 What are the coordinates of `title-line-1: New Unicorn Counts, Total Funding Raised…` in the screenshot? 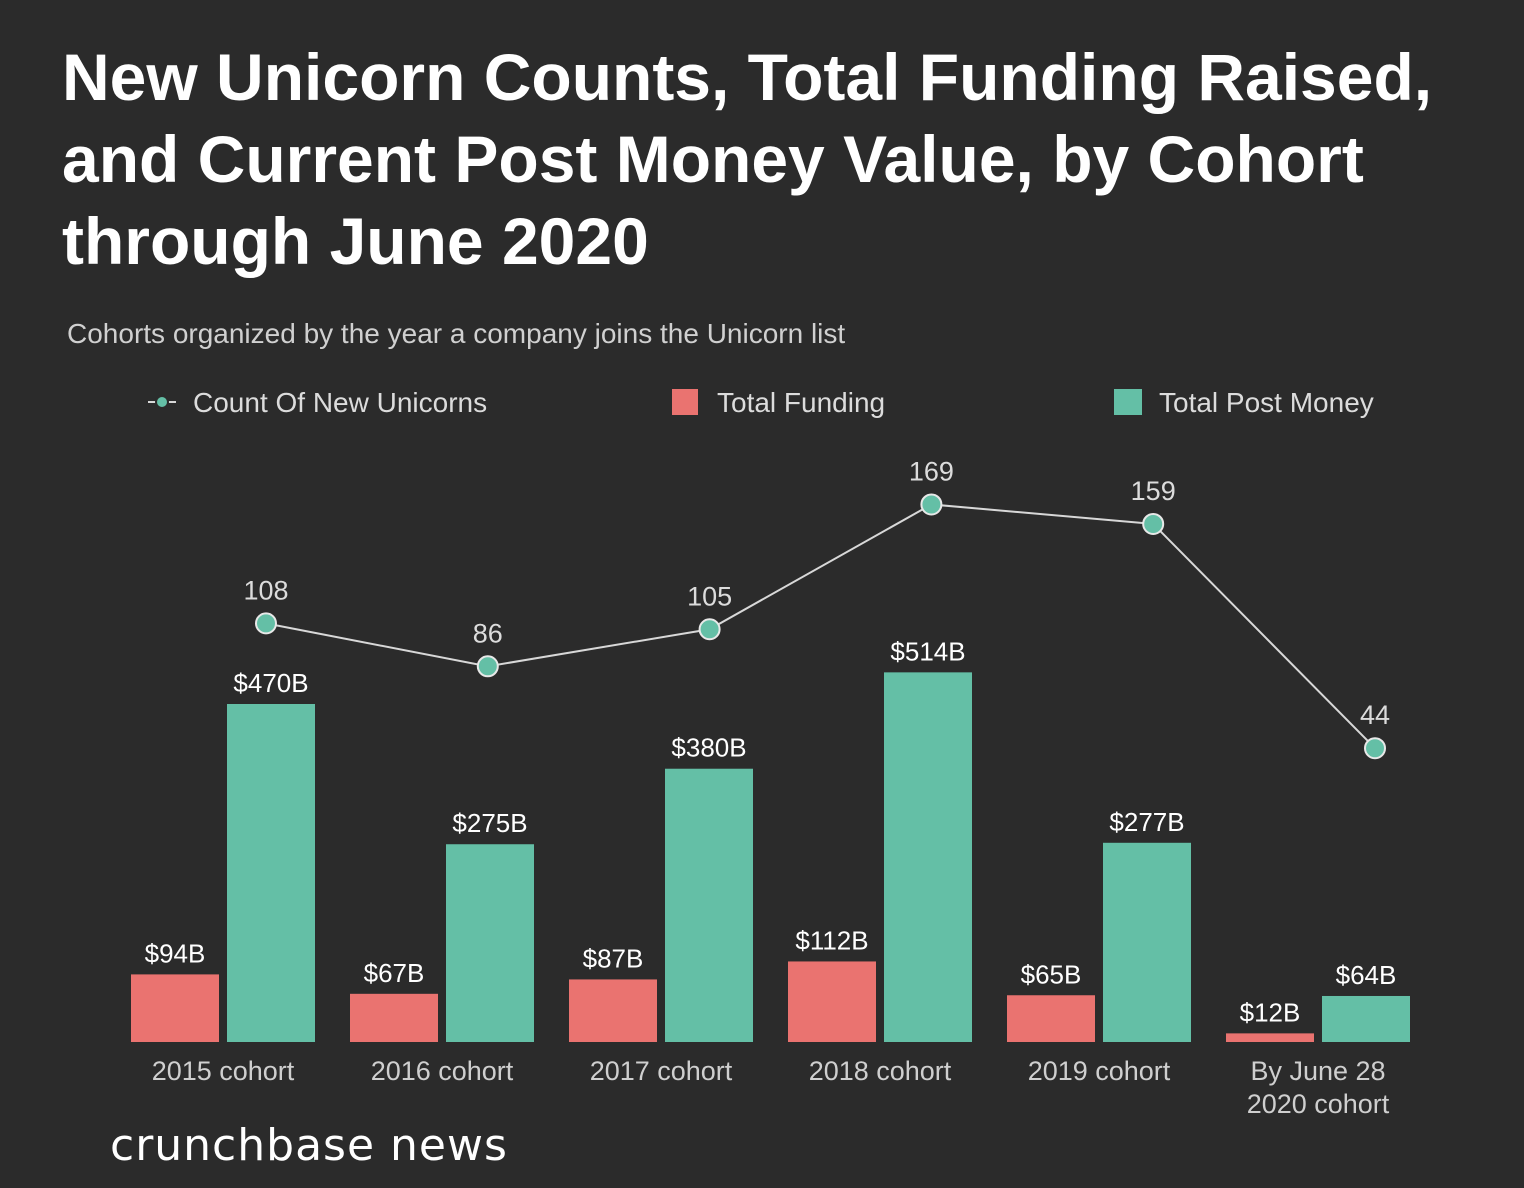 It's located at (747, 77).